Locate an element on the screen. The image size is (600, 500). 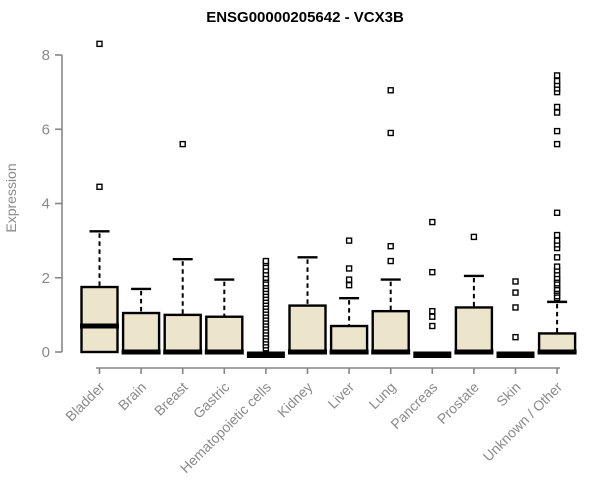
box-unknown-other is located at coordinates (557, 213).